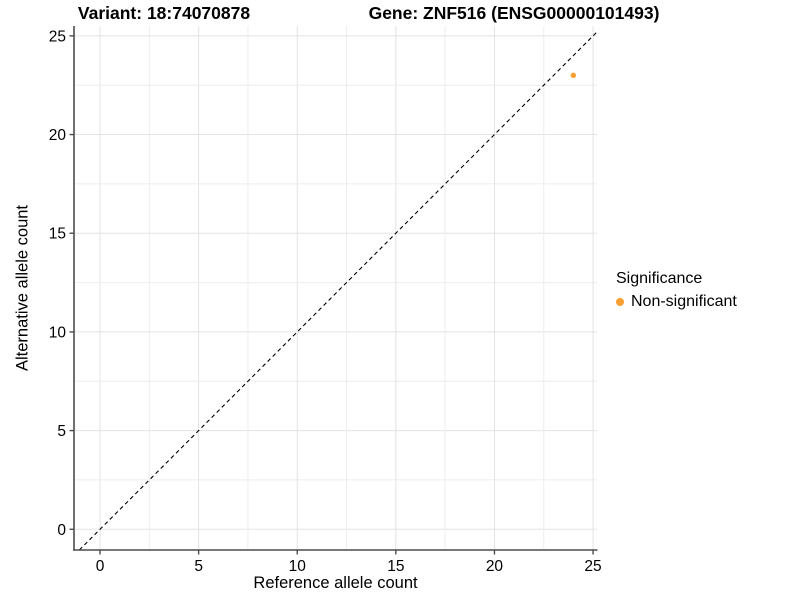  Describe the element at coordinates (395, 566) in the screenshot. I see `x-tick-label: 15` at that location.